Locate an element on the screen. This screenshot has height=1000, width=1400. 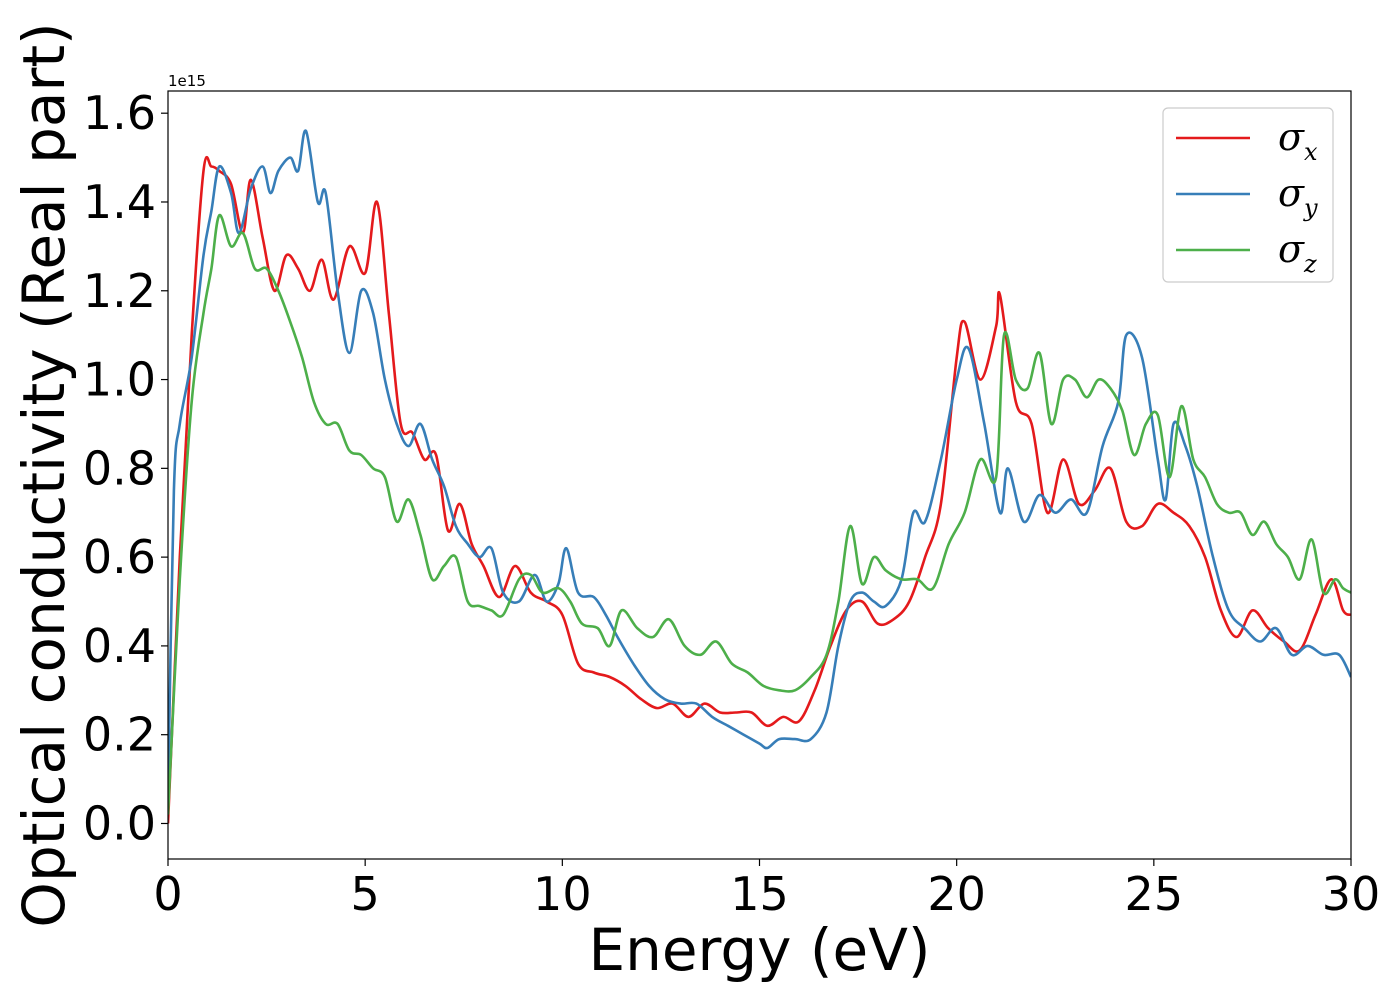
x-tick-label: 0 is located at coordinates (167, 894).